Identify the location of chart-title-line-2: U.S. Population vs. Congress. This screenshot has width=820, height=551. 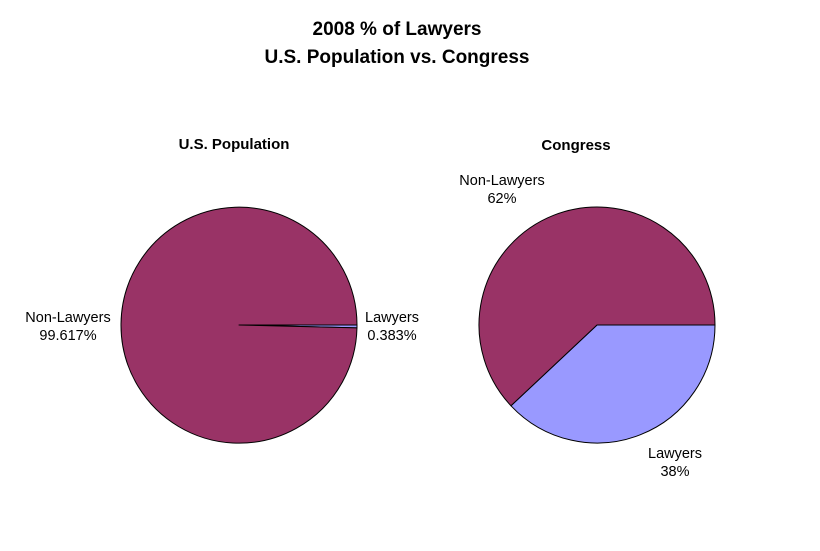
(397, 57).